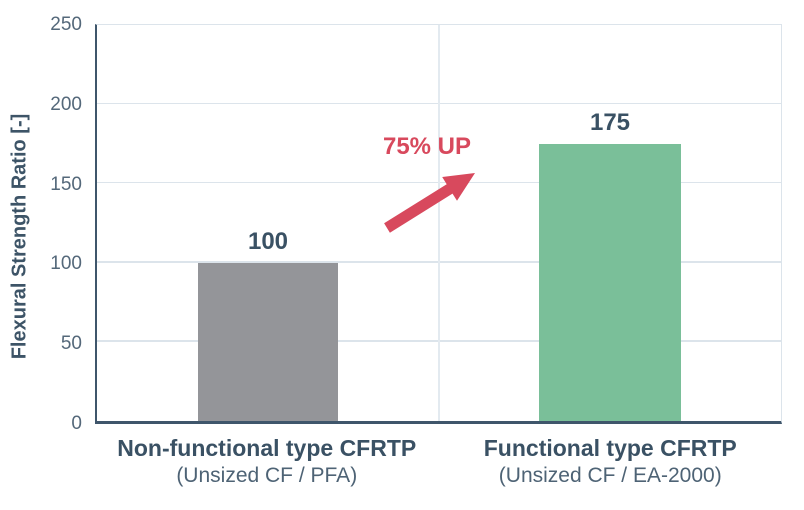 The width and height of the screenshot is (804, 510). I want to click on bar-group-functional: 175, so click(610, 223).